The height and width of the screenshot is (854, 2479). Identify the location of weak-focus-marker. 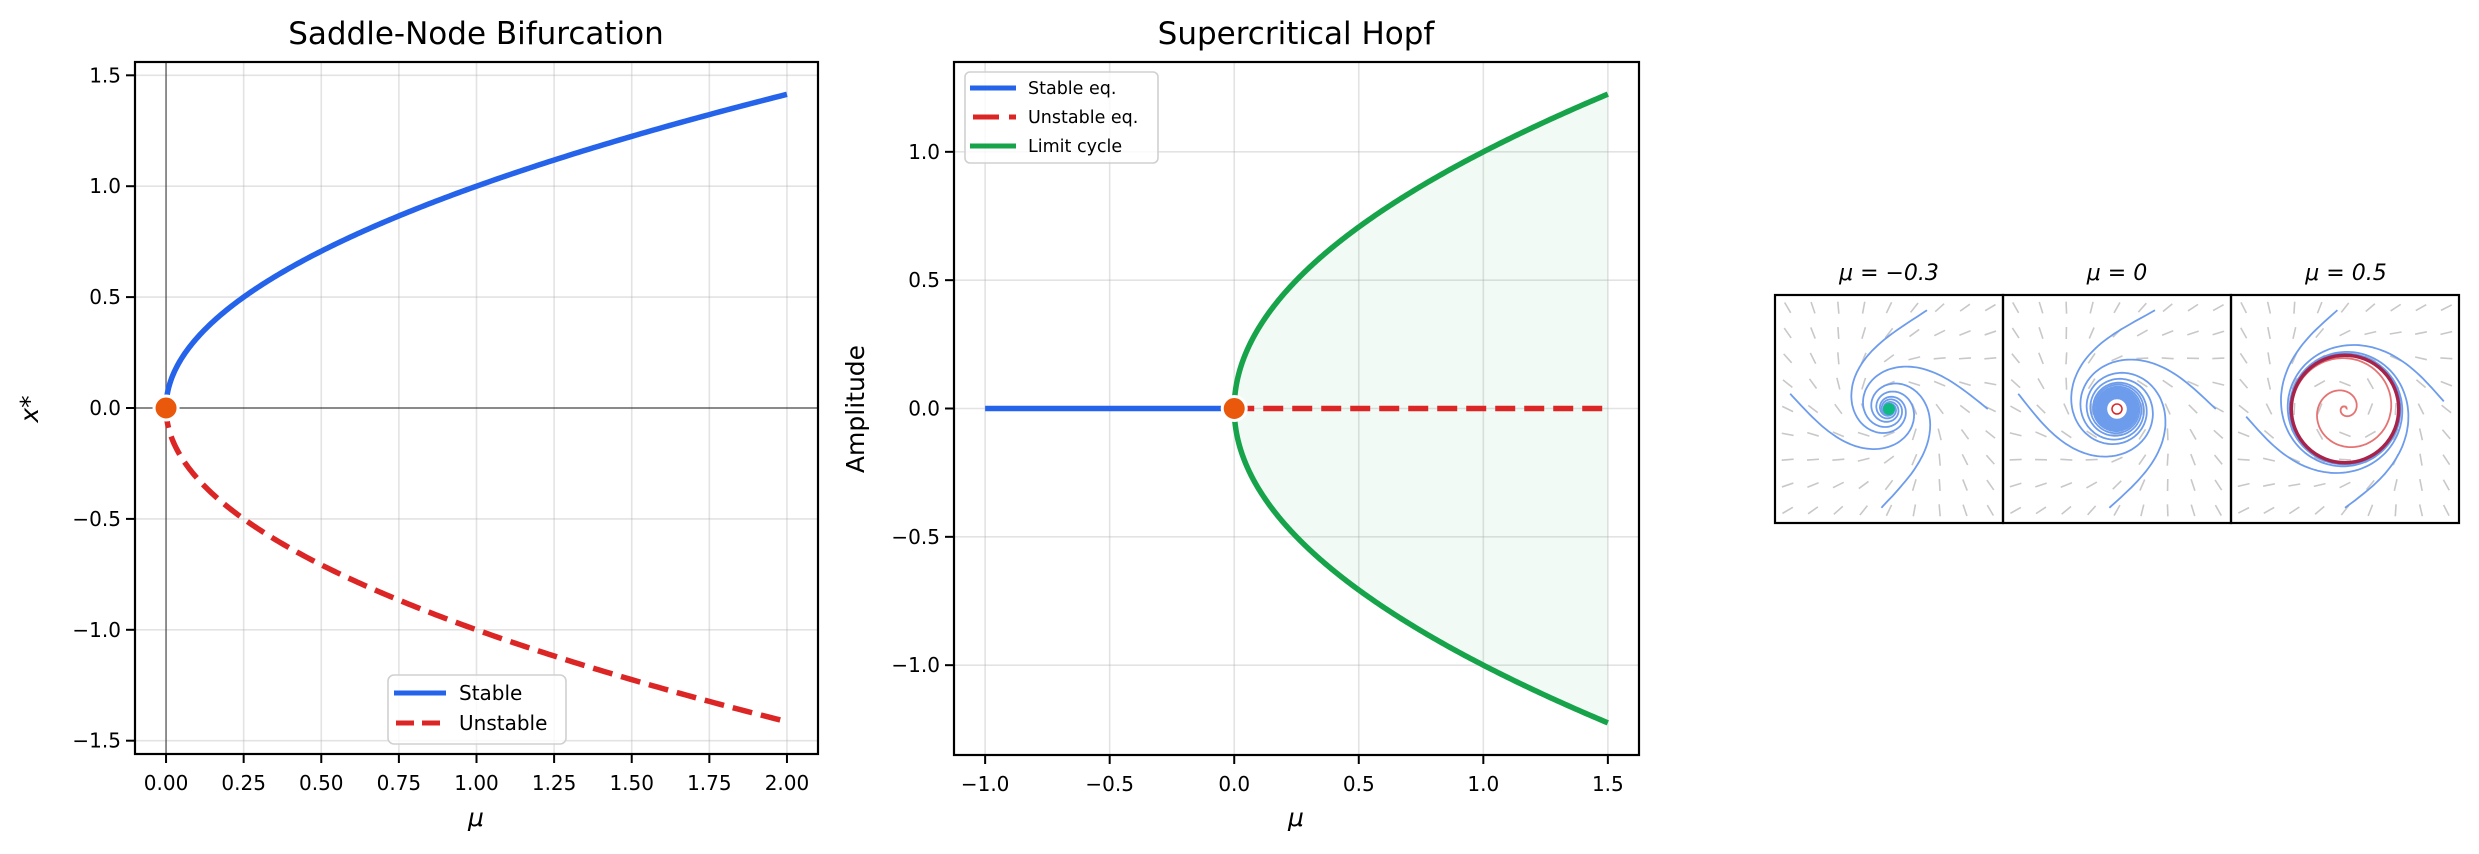
(2117, 409).